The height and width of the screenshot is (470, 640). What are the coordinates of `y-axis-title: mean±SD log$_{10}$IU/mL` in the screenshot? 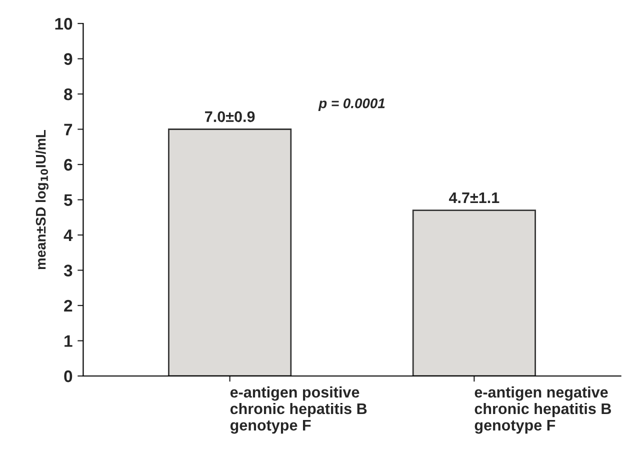 It's located at (42, 200).